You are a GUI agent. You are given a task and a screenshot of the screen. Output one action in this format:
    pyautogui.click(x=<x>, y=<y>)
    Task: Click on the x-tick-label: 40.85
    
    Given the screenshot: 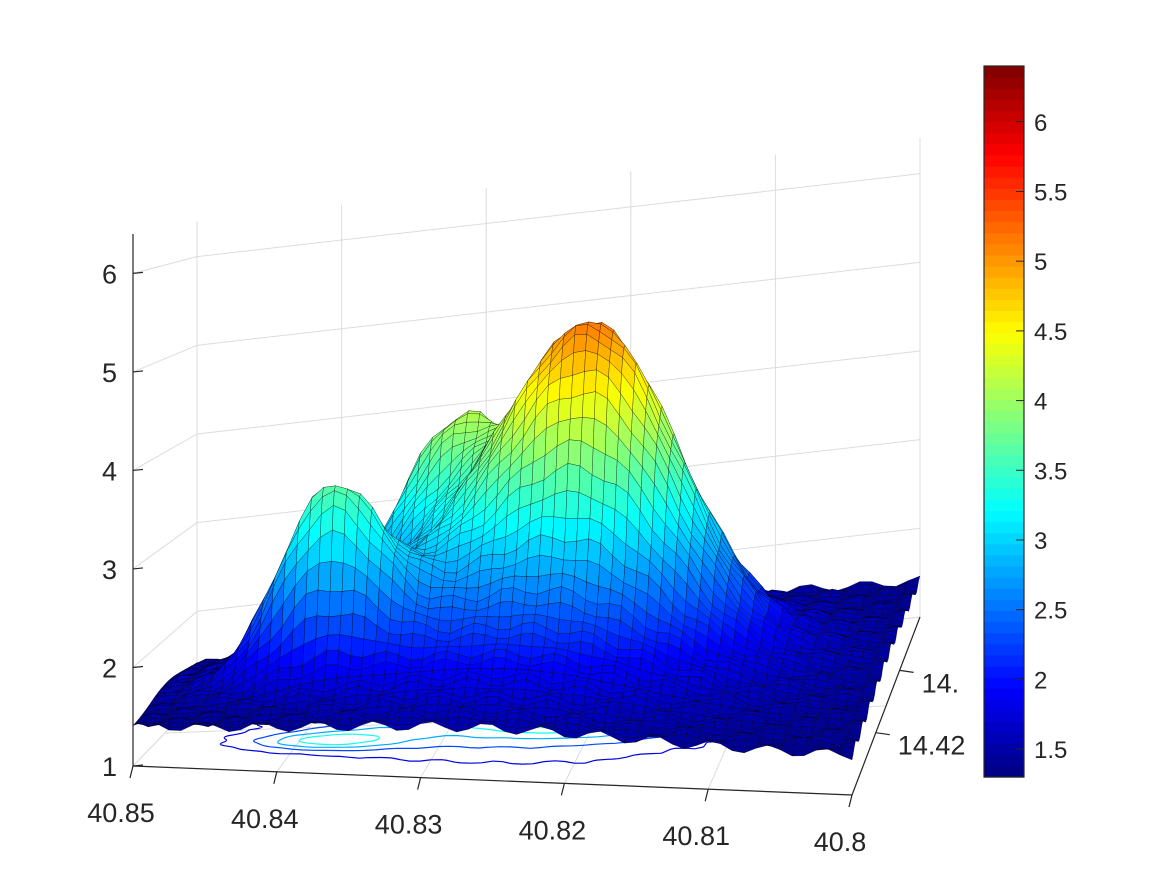 What is the action you would take?
    pyautogui.click(x=121, y=813)
    